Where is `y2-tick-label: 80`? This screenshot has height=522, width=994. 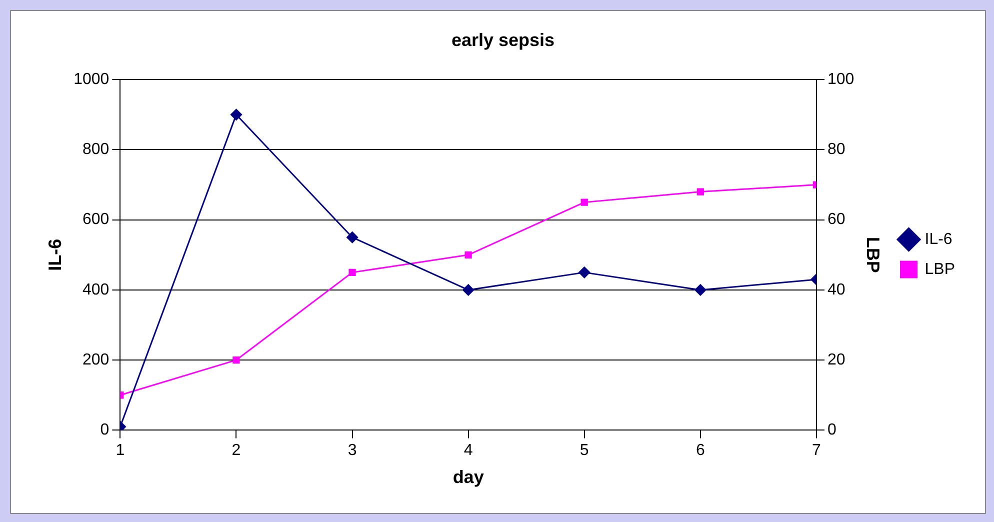
y2-tick-label: 80 is located at coordinates (836, 149).